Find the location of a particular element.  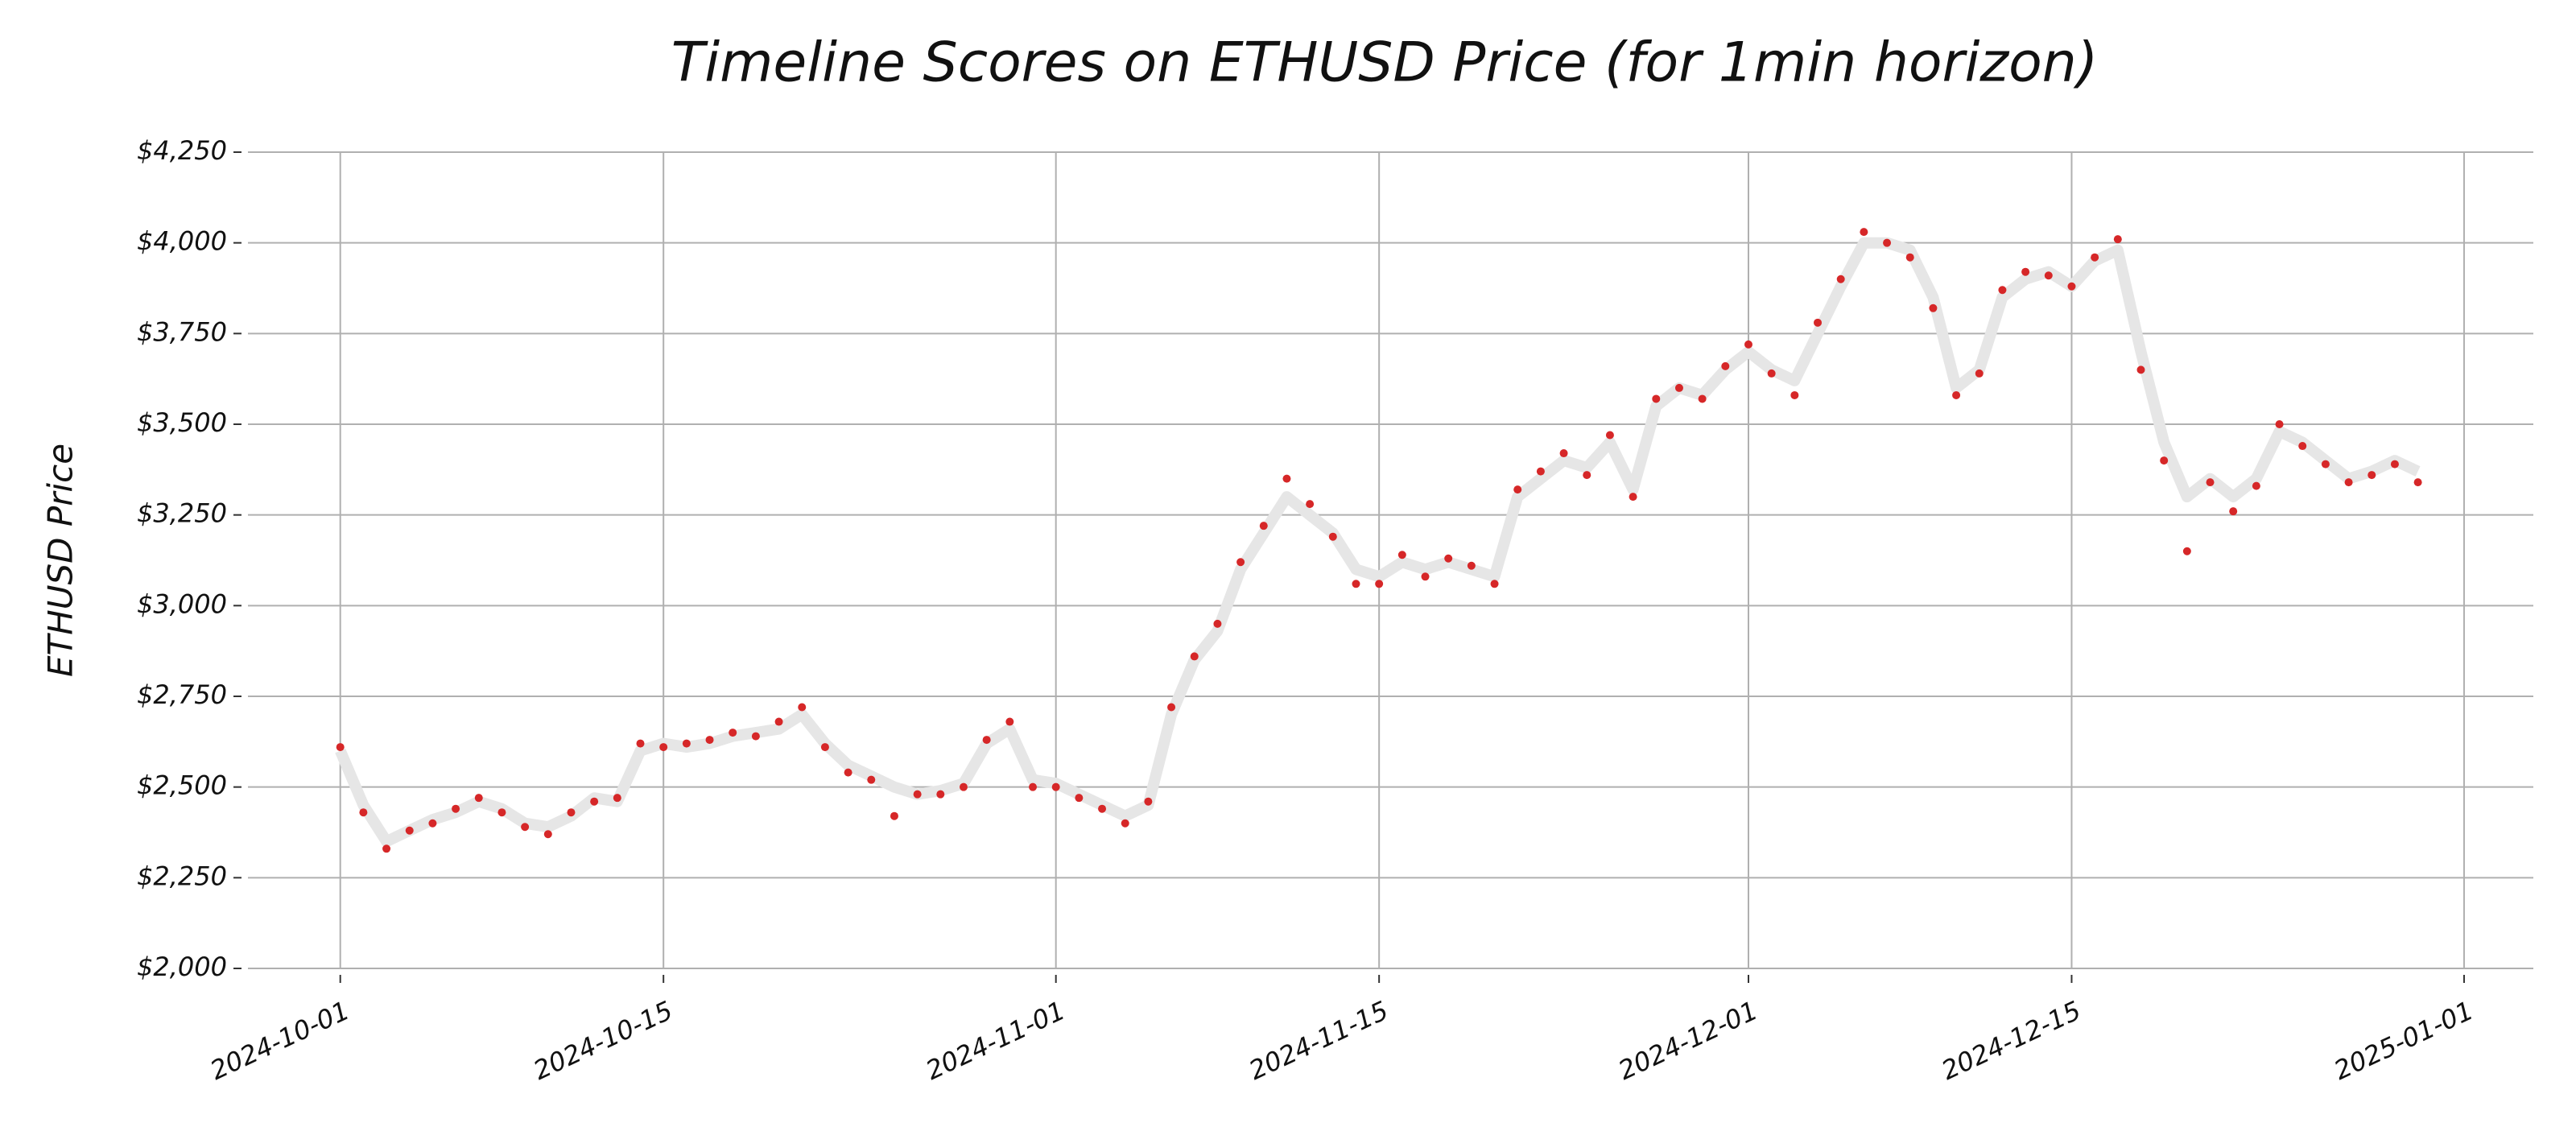

x-tick-label: 2024-11-01 is located at coordinates (995, 1040).